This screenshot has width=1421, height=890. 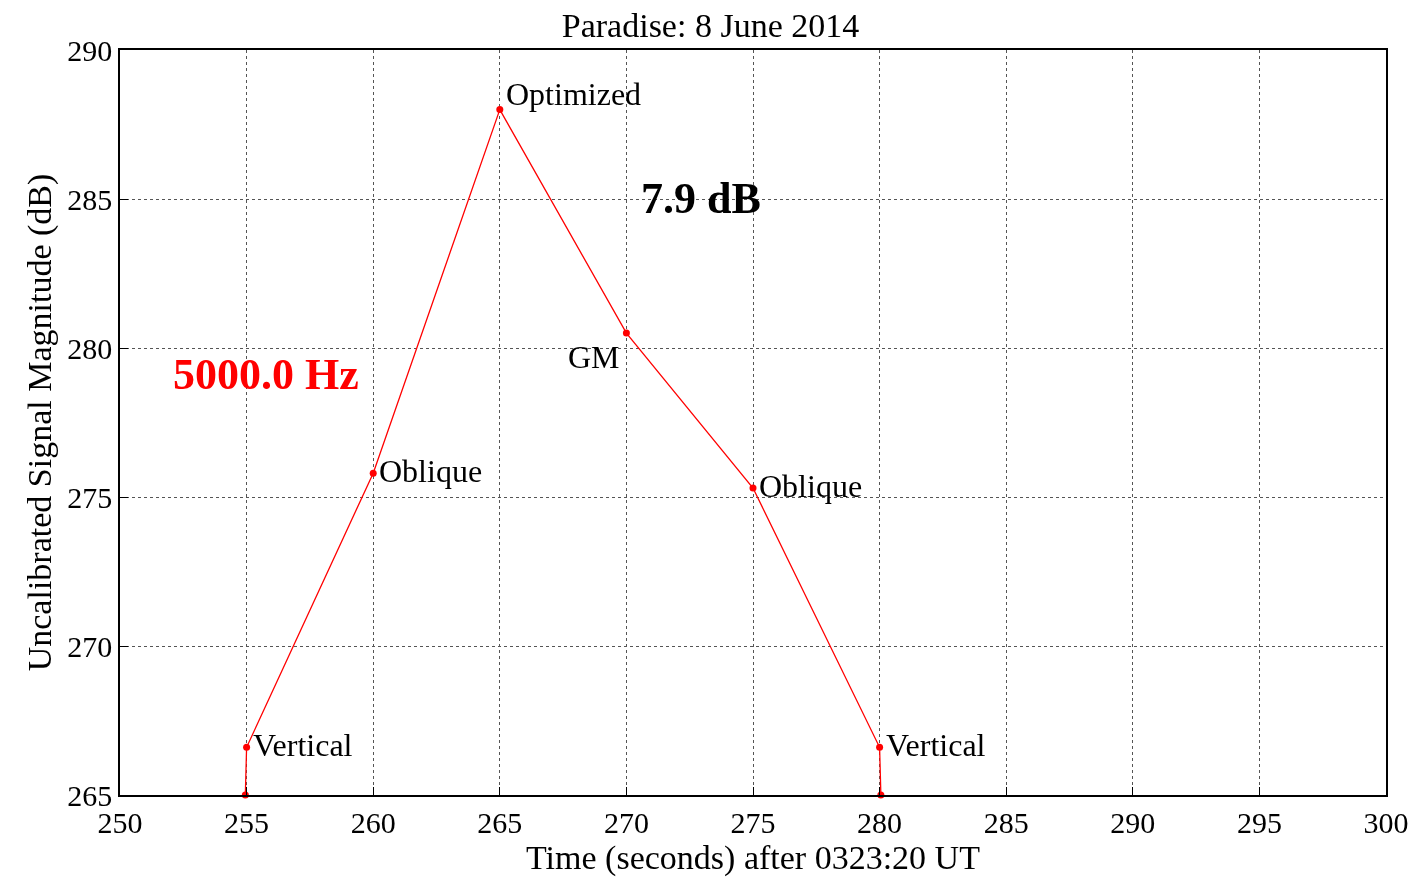 I want to click on x-axis-title: Time (seconds) after 0323:20 UT, so click(x=753, y=857).